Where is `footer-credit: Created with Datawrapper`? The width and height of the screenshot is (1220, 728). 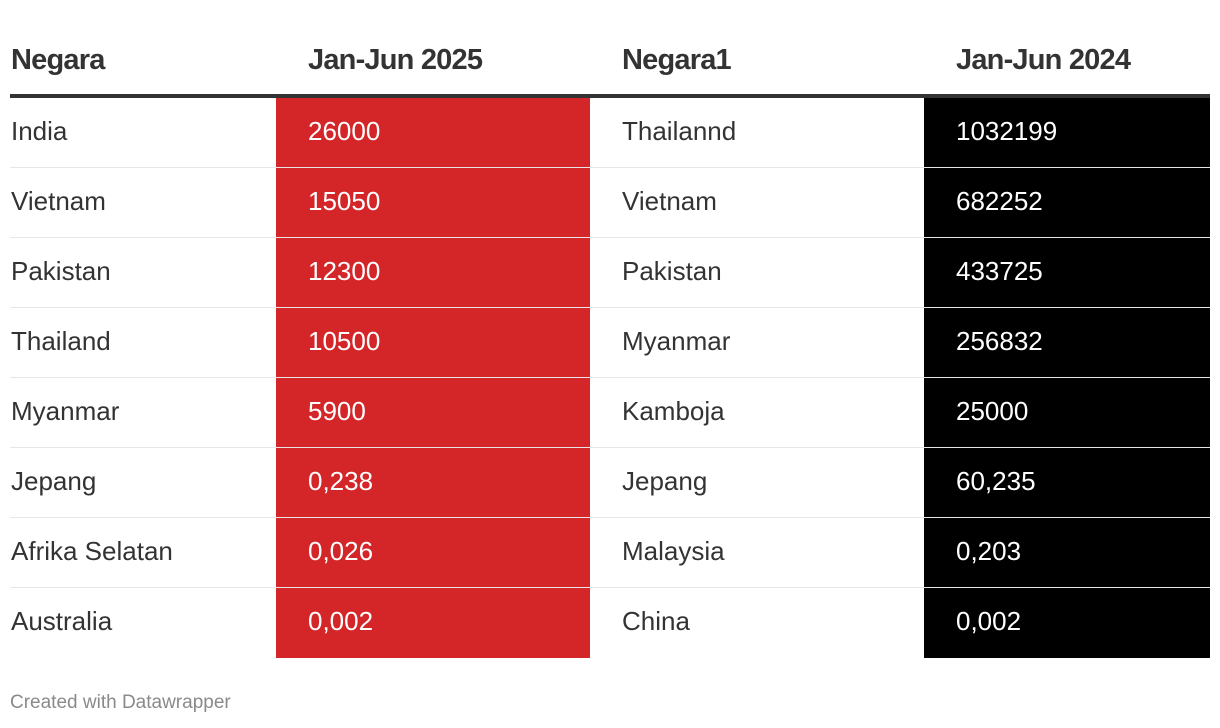
footer-credit: Created with Datawrapper is located at coordinates (120, 702).